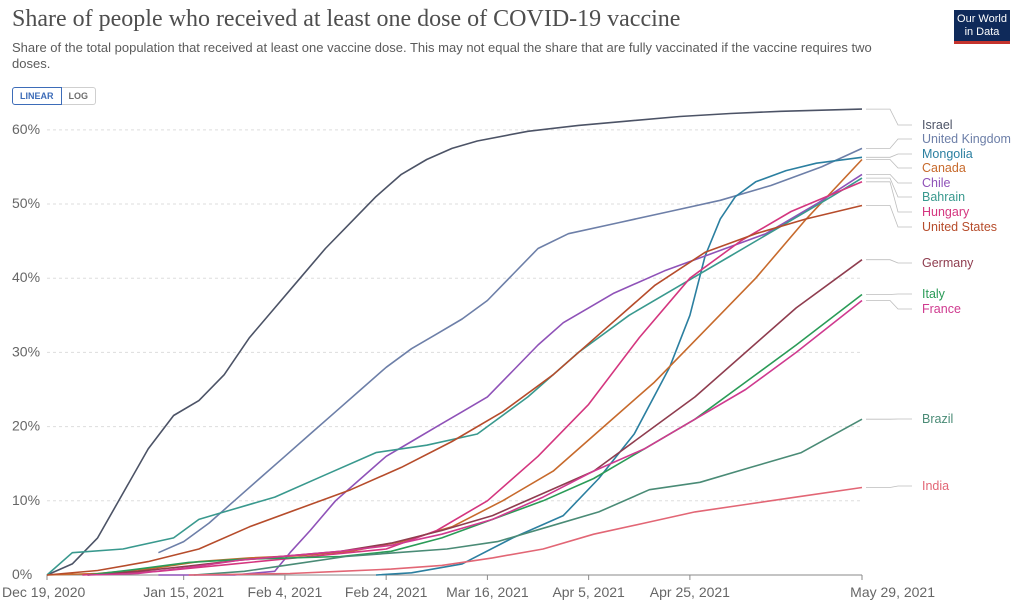 The height and width of the screenshot is (608, 1024). I want to click on y-tick-label: 30%, so click(26, 351).